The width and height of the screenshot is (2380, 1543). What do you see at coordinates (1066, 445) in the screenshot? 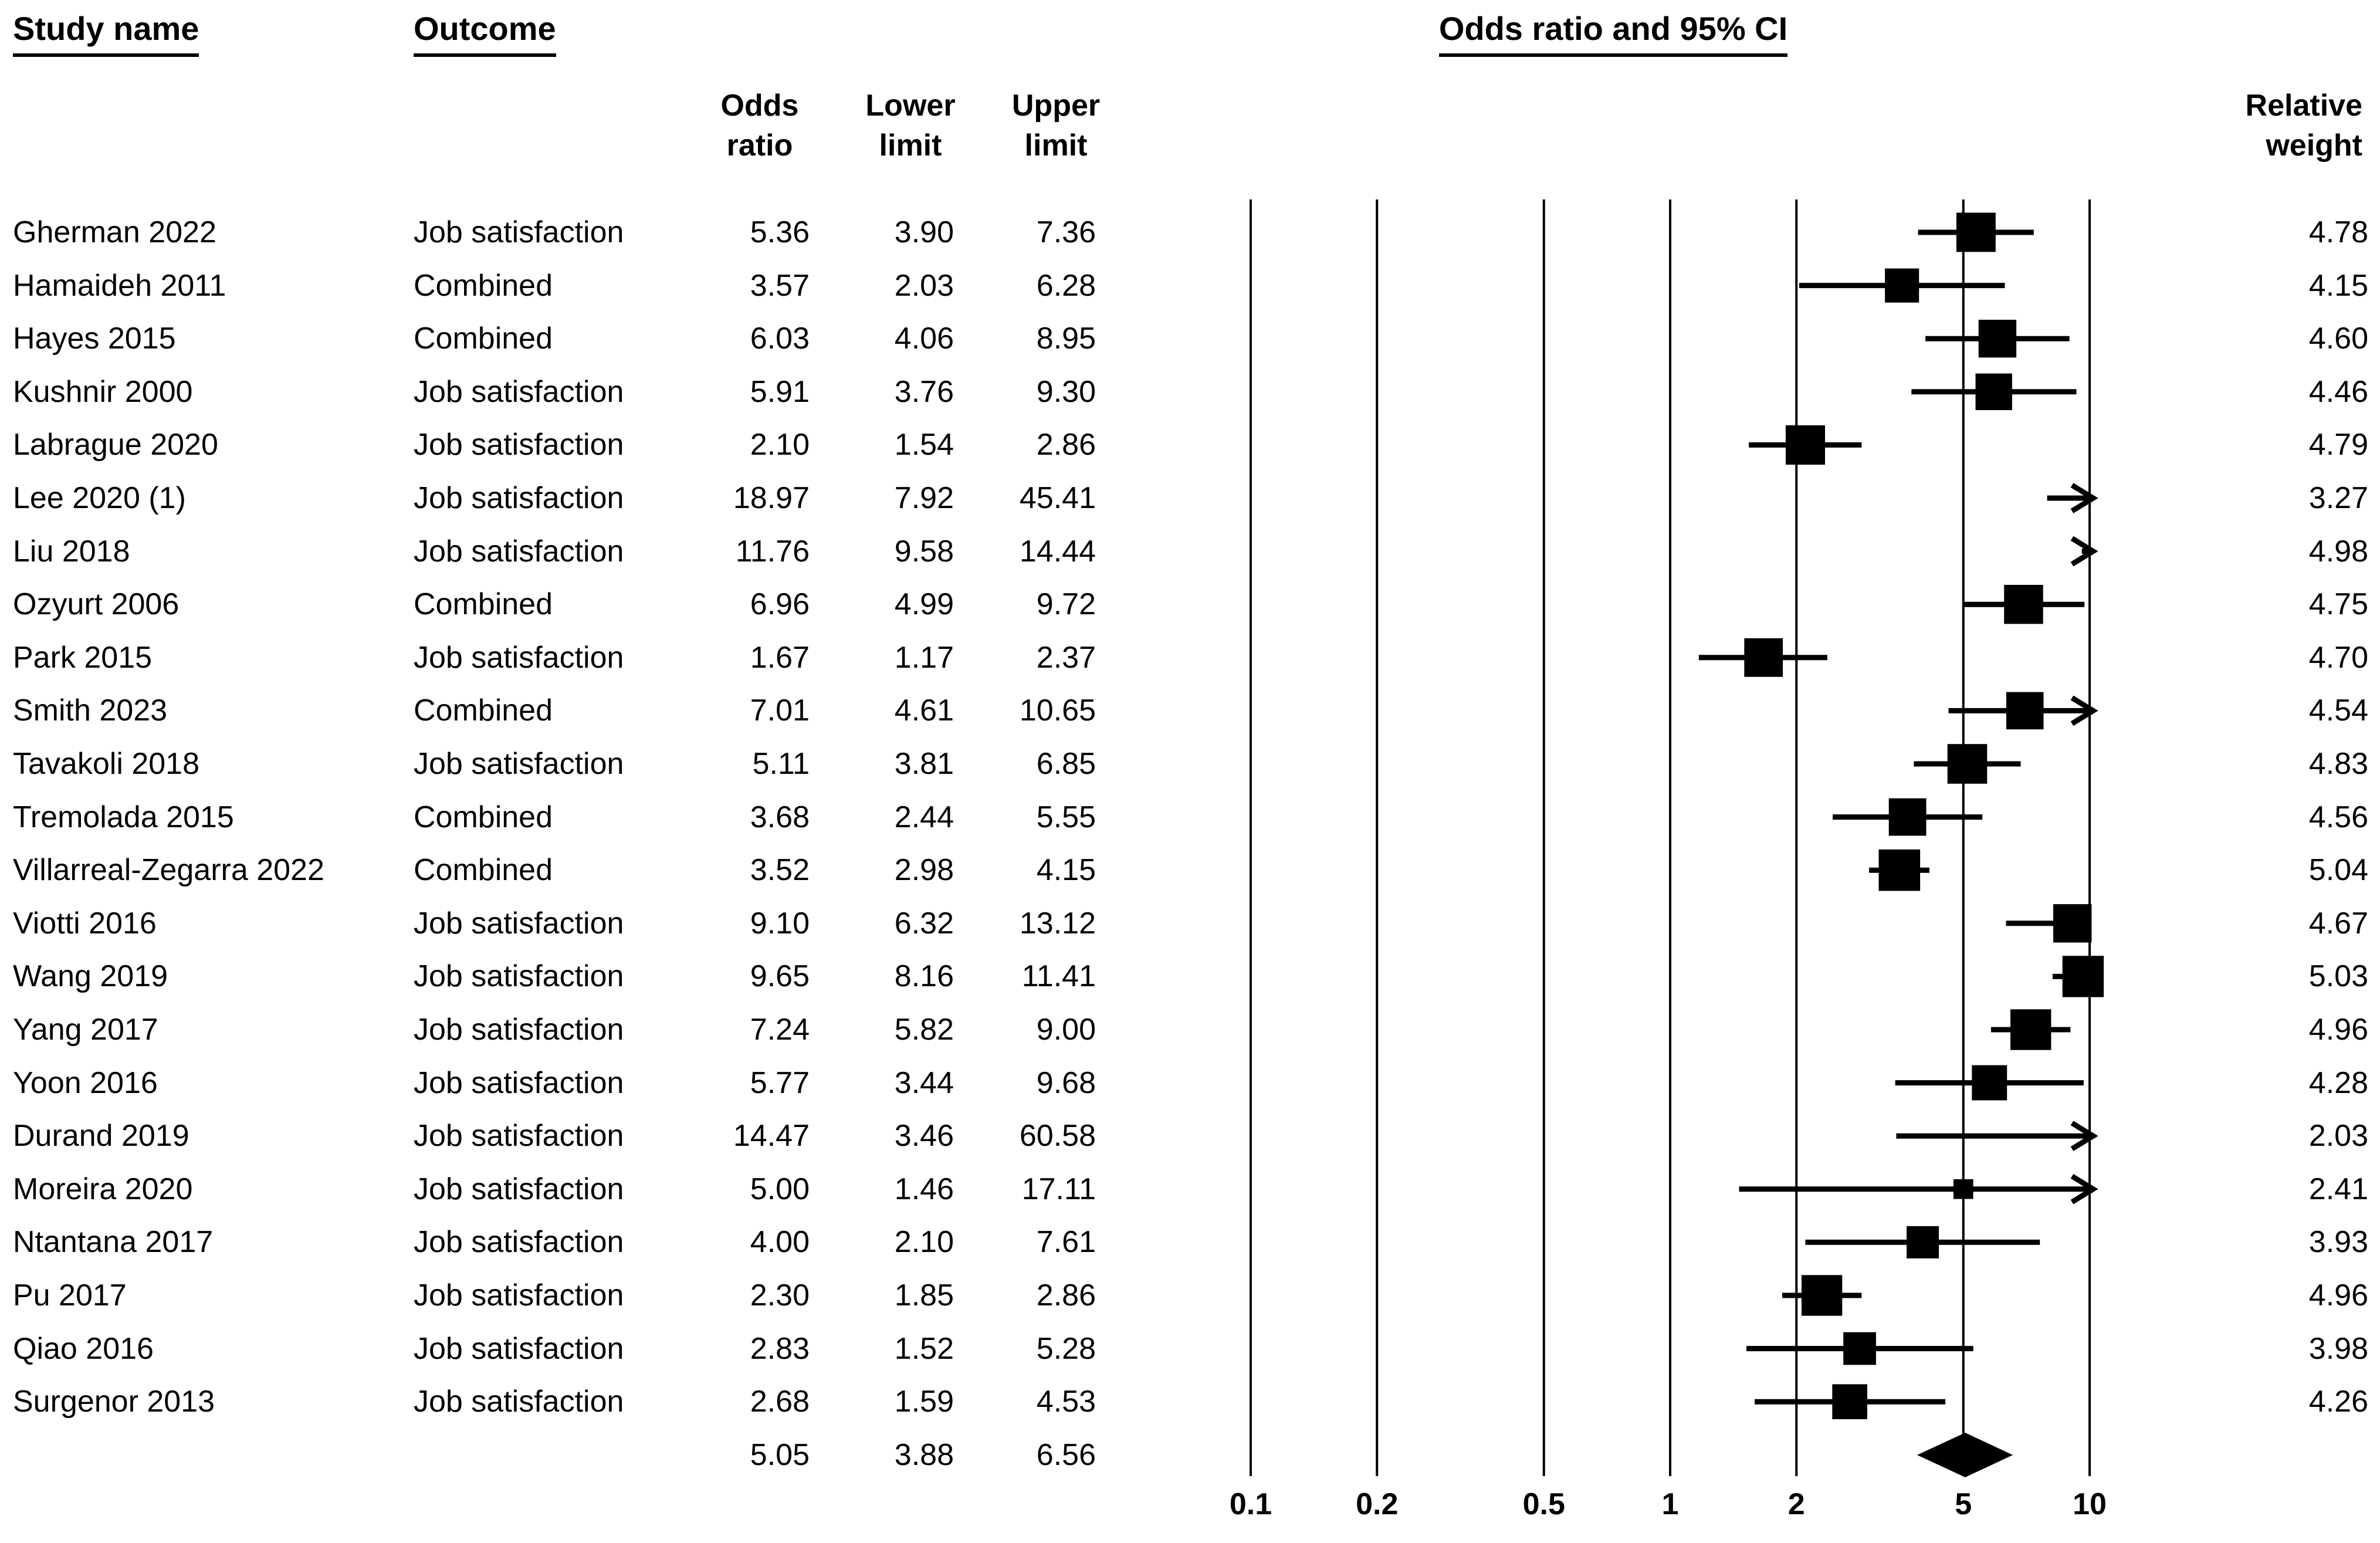
I see `upper-limit-value: 2.86` at bounding box center [1066, 445].